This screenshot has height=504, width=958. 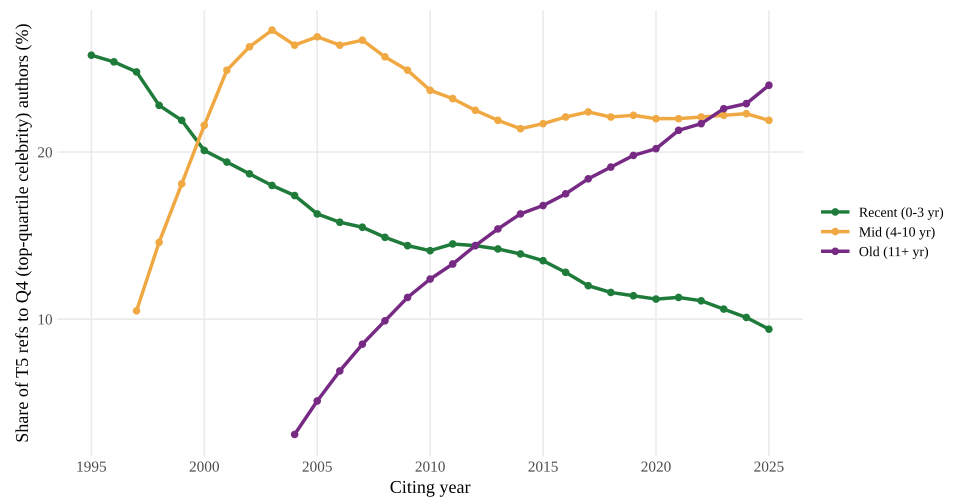 What do you see at coordinates (897, 233) in the screenshot?
I see `legend-label: Mid (4-10 yr)` at bounding box center [897, 233].